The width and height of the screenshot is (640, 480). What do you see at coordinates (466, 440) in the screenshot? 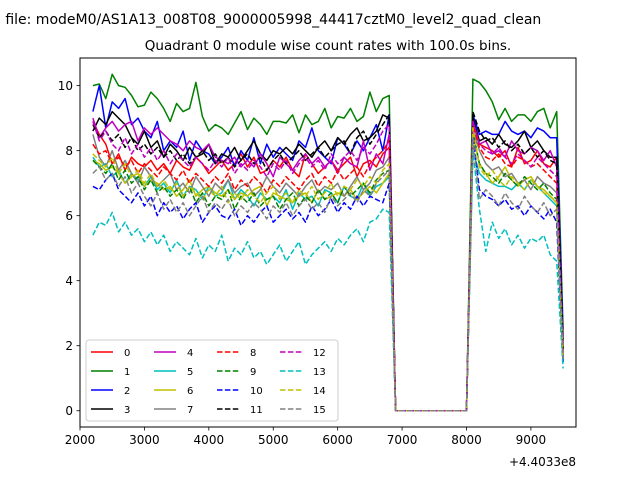
I see `x-tick-label: 8000` at bounding box center [466, 440].